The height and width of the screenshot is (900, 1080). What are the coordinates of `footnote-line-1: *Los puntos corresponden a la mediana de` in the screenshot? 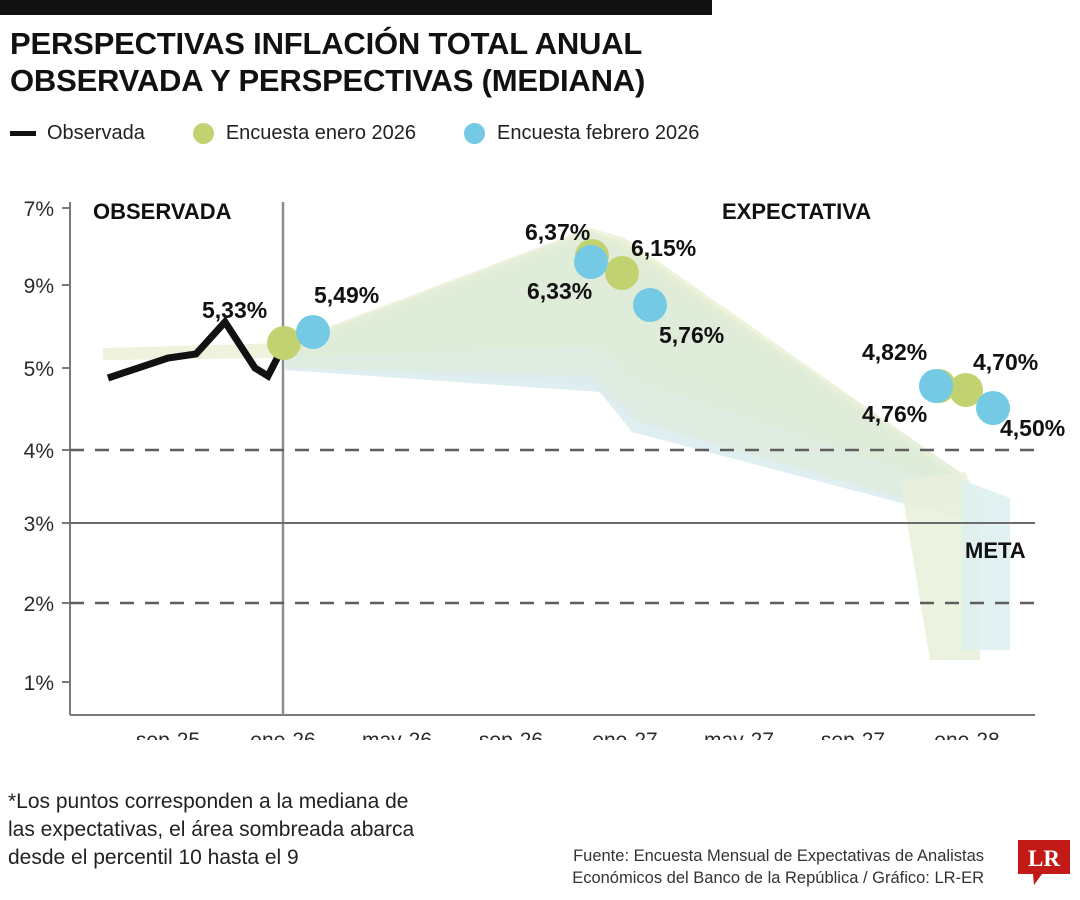 It's located at (208, 801).